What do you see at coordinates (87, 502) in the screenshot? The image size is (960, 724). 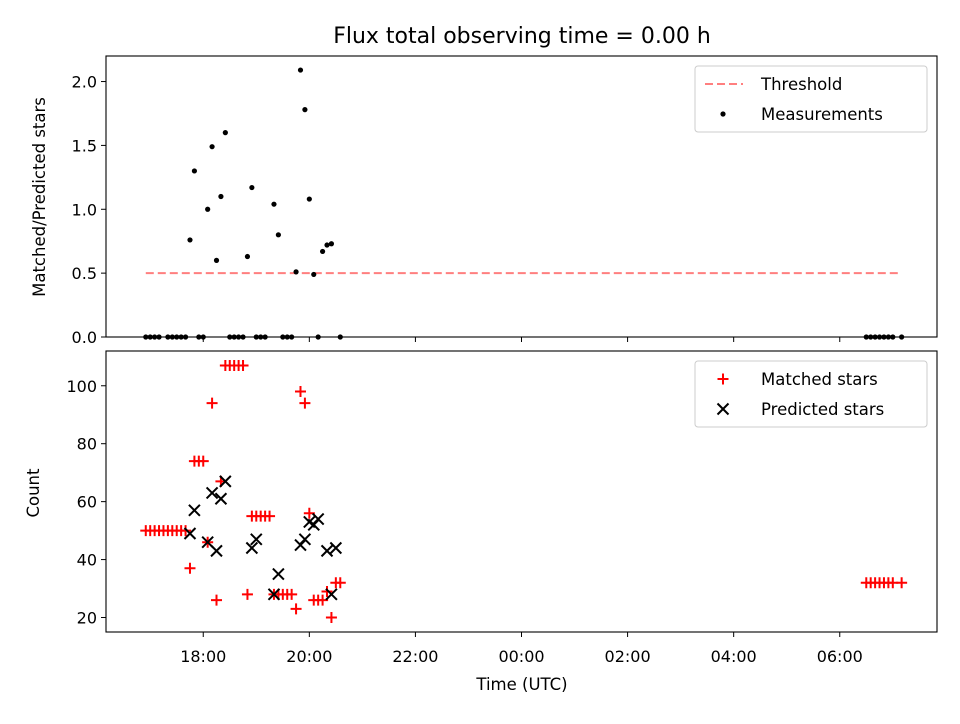 I see `bottom-ytick-label: 60` at bounding box center [87, 502].